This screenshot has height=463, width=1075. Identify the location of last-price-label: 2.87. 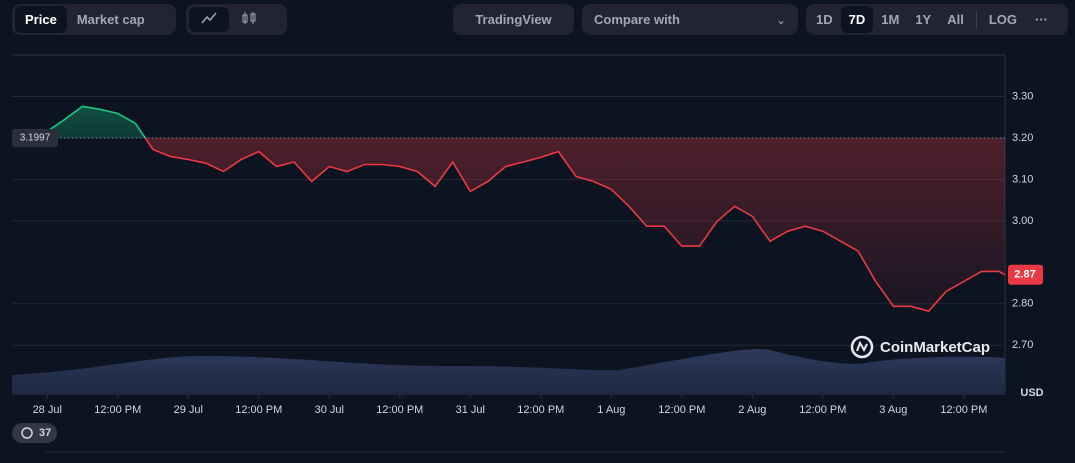
(1024, 275).